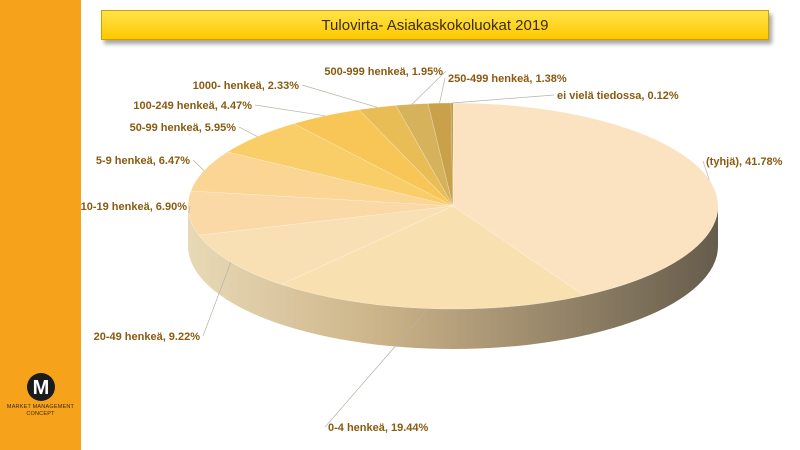 This screenshot has height=450, width=800. Describe the element at coordinates (147, 337) in the screenshot. I see `slice-label-2: 20-49 henkeä, 9.22%` at that location.